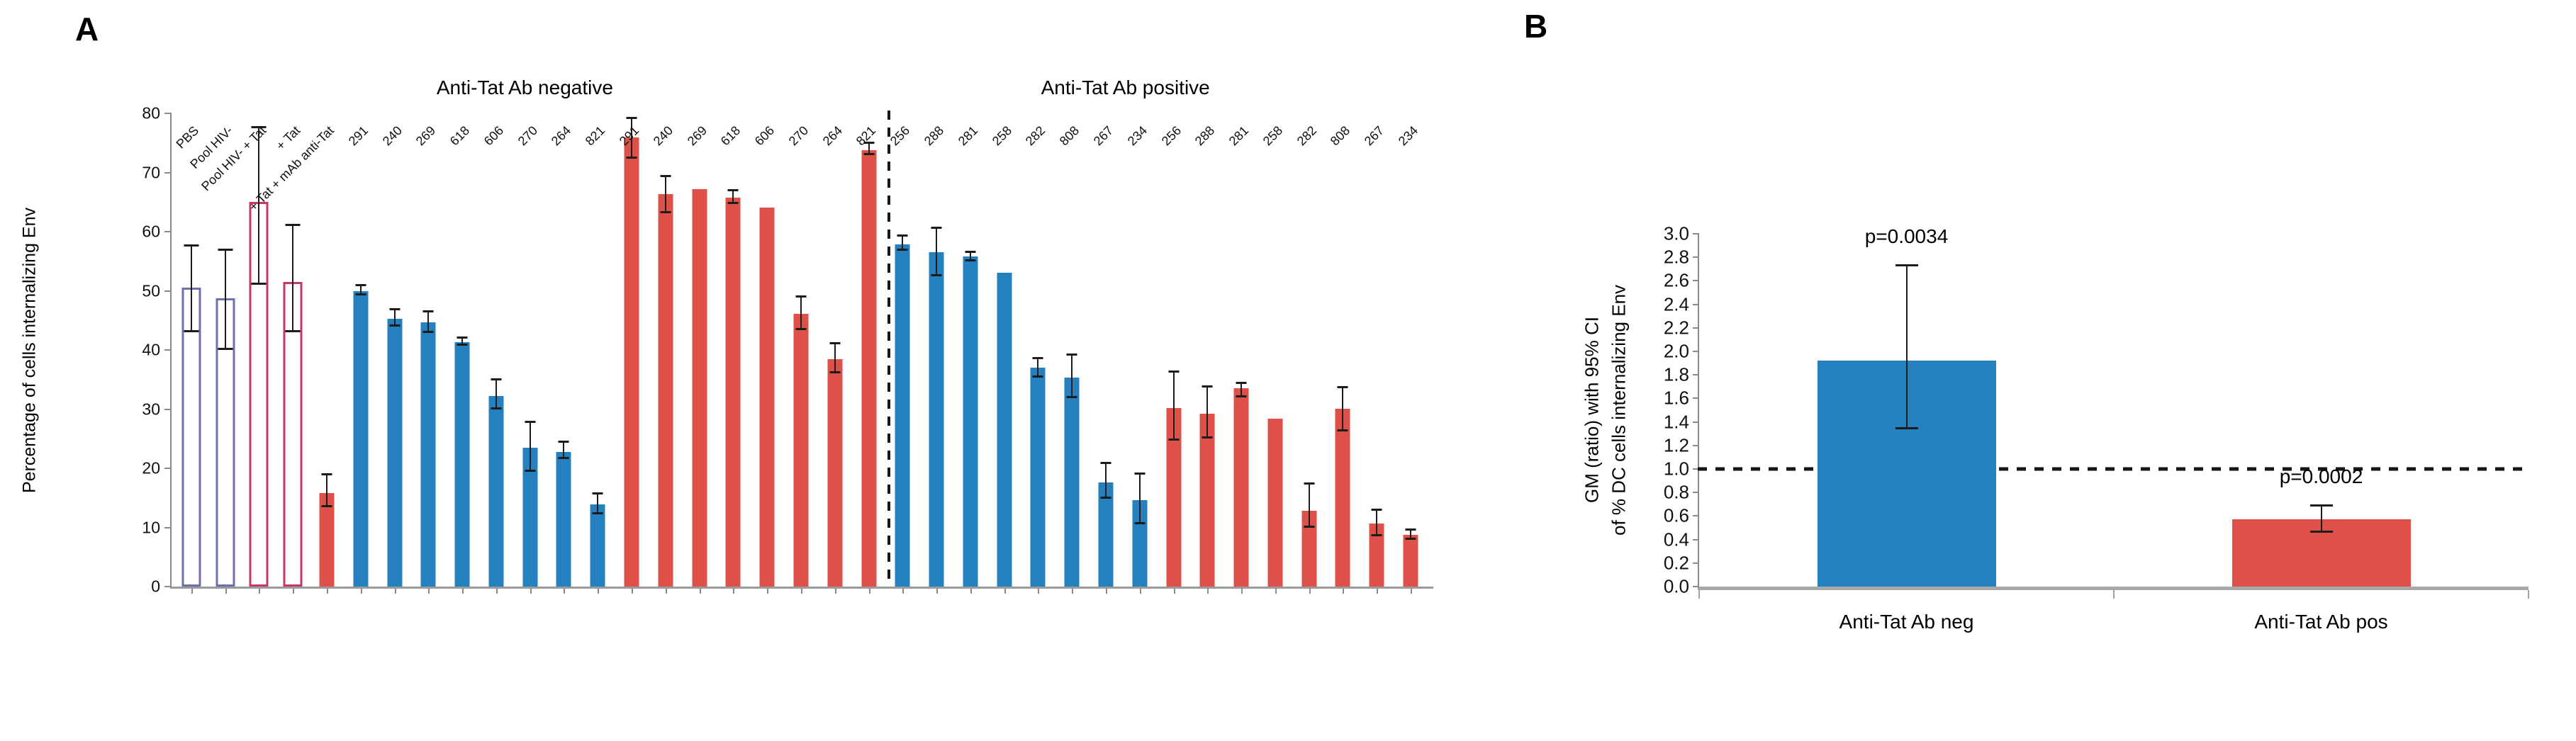 This screenshot has width=2576, height=741. What do you see at coordinates (731, 136) in the screenshot?
I see `x-tick-label: 618` at bounding box center [731, 136].